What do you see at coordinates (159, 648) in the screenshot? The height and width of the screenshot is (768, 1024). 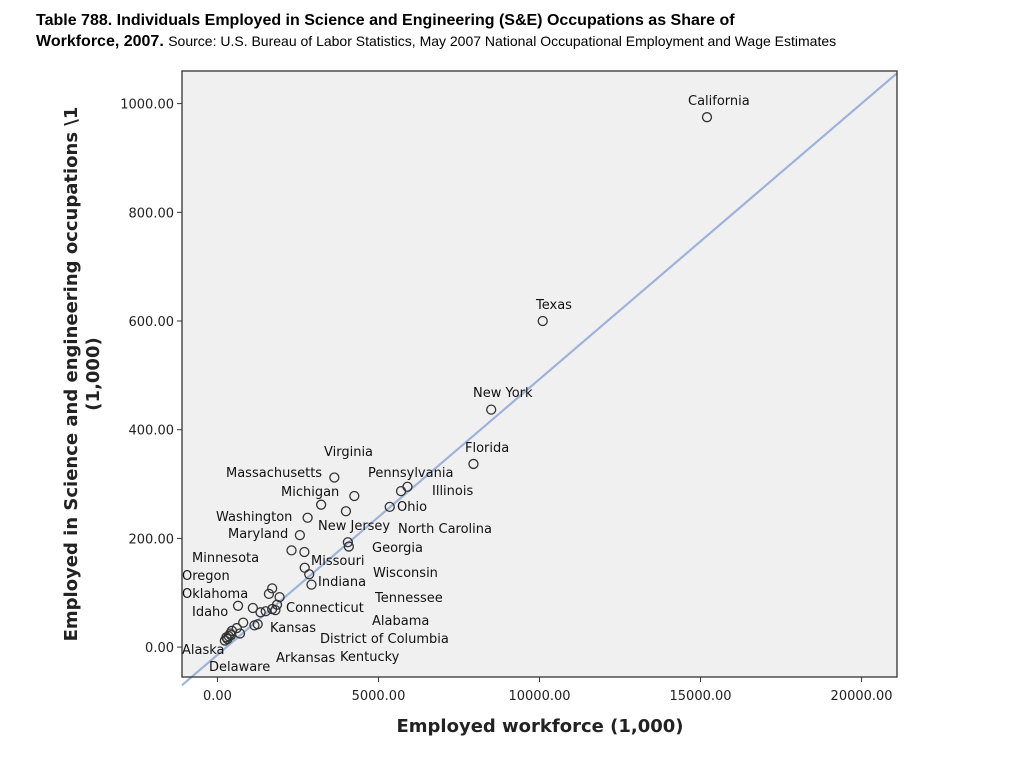 I see `y-tick-label: 0.00` at bounding box center [159, 648].